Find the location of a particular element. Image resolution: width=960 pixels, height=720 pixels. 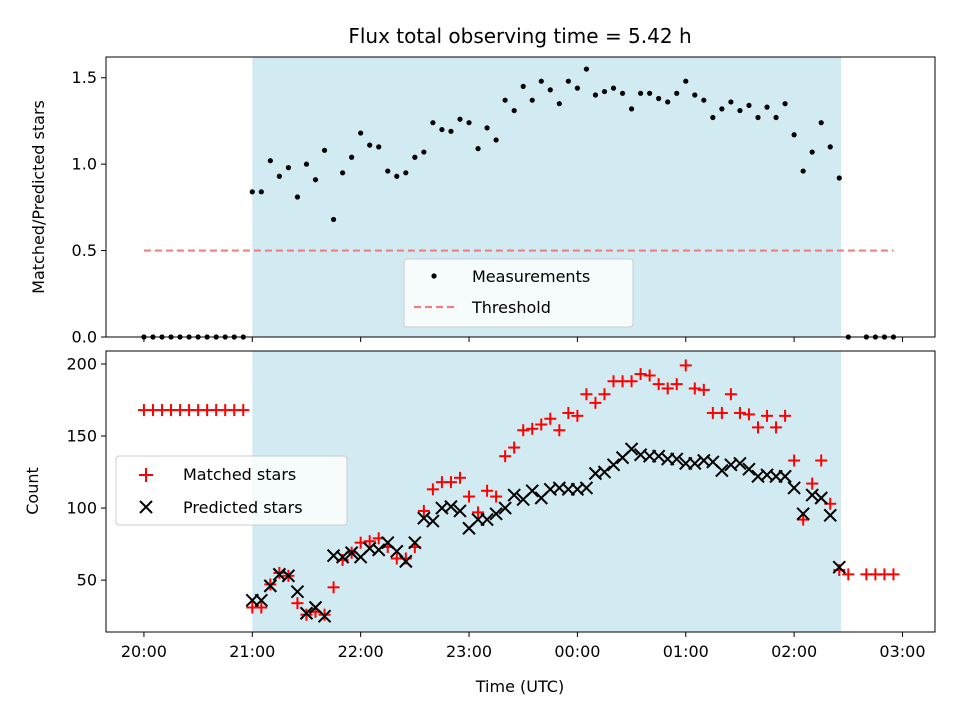

legend-matched-label: Matched stars is located at coordinates (239, 474).